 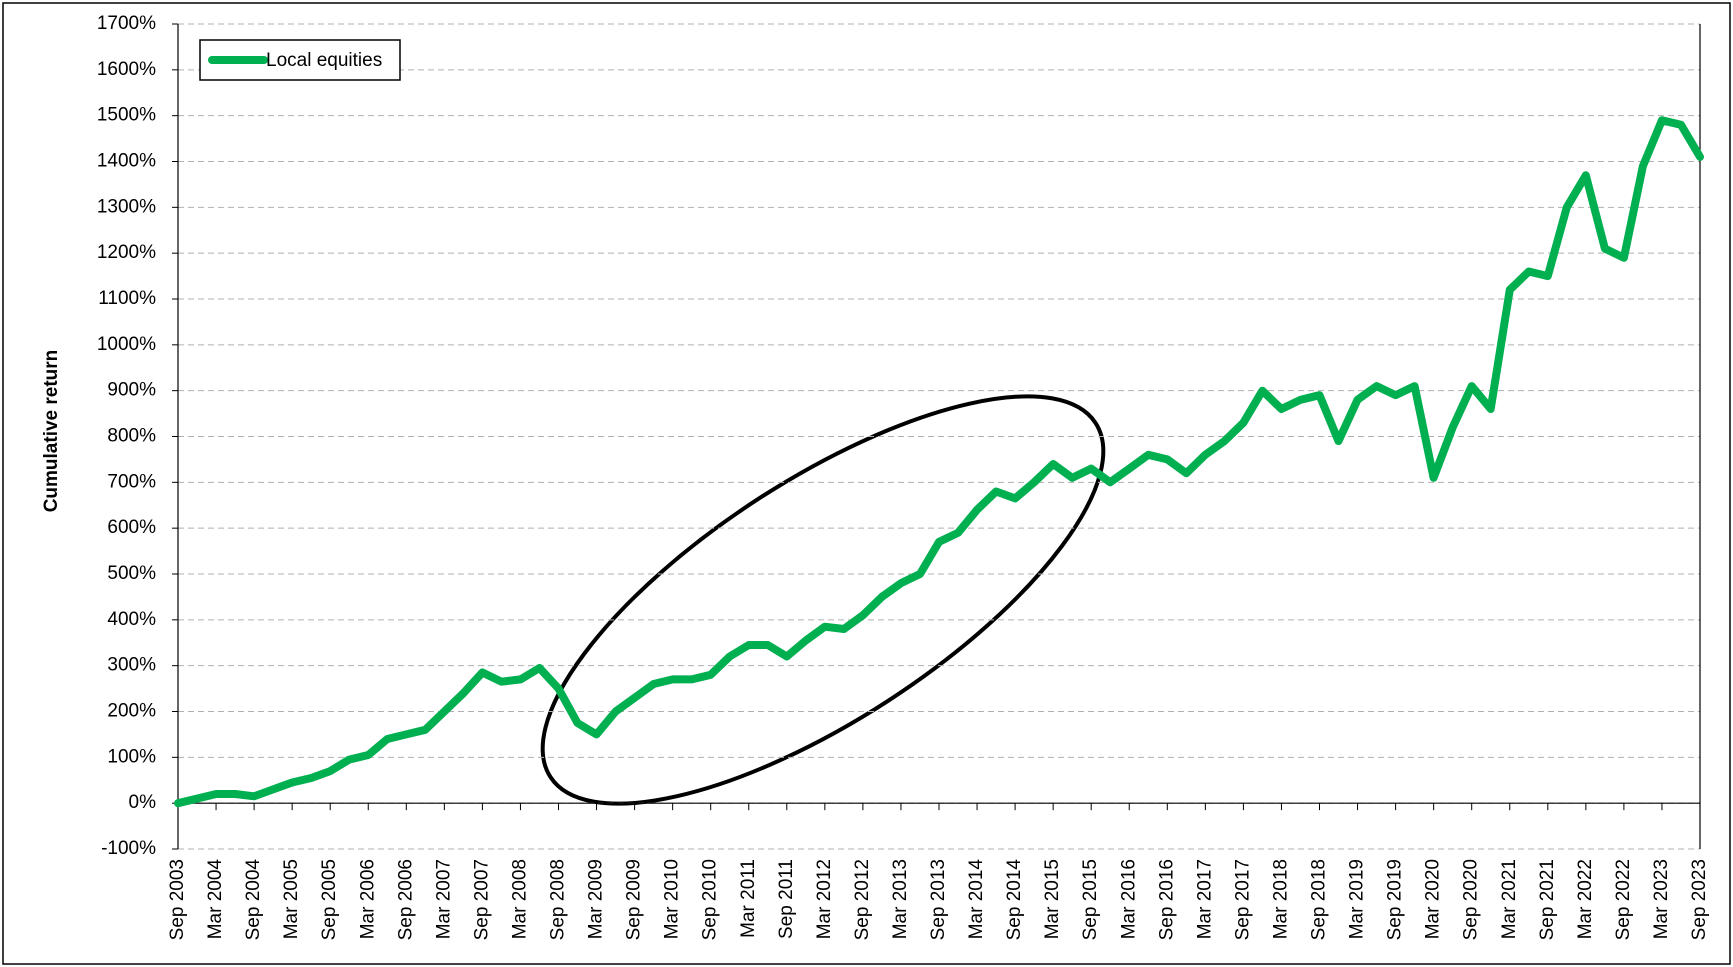 What do you see at coordinates (367, 899) in the screenshot?
I see `x-tick-label: Mar 2006` at bounding box center [367, 899].